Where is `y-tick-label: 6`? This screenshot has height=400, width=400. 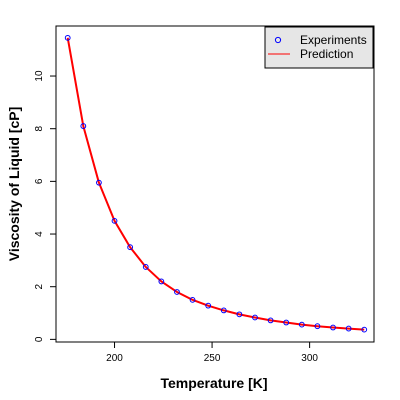
y-tick-label: 6 is located at coordinates (39, 181).